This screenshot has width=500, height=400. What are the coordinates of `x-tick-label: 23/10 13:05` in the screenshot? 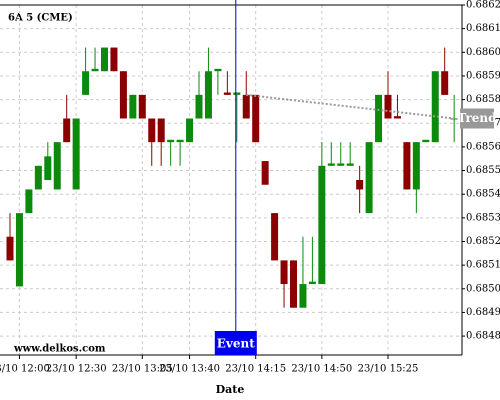 It's located at (142, 369).